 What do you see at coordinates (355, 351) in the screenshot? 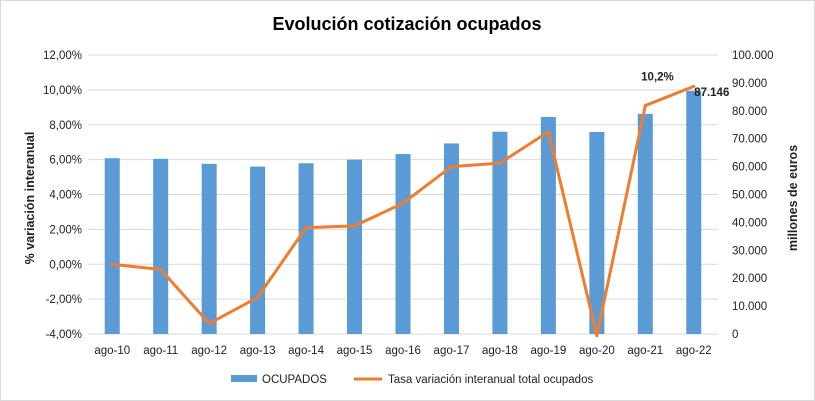
I see `x-tick-label: ago-15` at bounding box center [355, 351].